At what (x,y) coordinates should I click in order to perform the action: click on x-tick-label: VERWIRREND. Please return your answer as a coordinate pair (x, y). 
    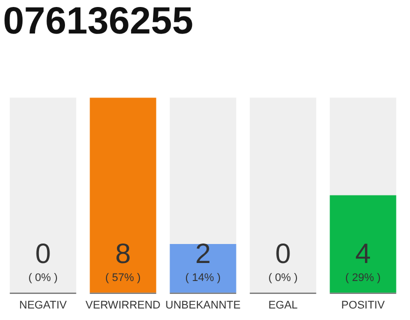
    Looking at the image, I should click on (123, 305).